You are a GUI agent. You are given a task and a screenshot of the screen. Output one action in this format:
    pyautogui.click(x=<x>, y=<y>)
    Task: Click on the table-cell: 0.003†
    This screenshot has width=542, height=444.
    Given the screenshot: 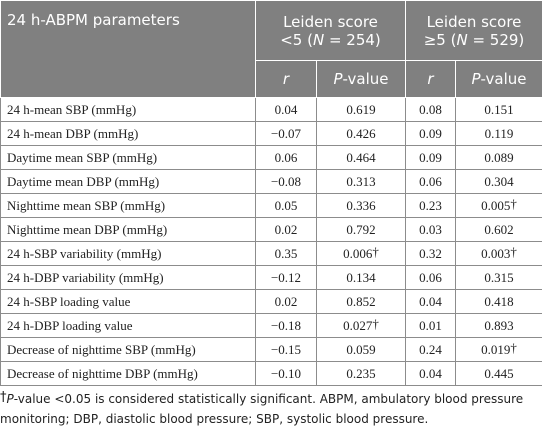 What is the action you would take?
    pyautogui.click(x=498, y=253)
    